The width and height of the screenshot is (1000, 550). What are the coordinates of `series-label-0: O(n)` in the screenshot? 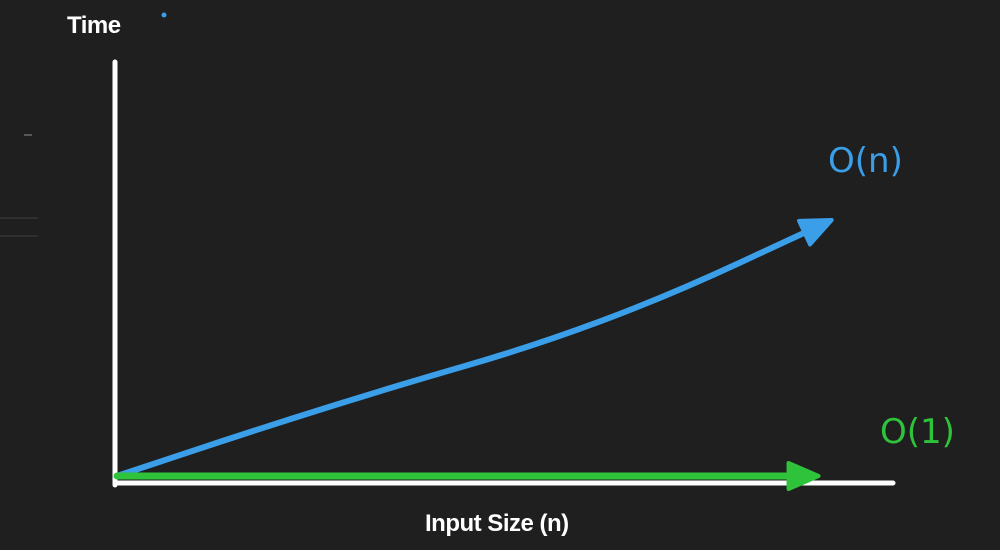 It's located at (865, 161).